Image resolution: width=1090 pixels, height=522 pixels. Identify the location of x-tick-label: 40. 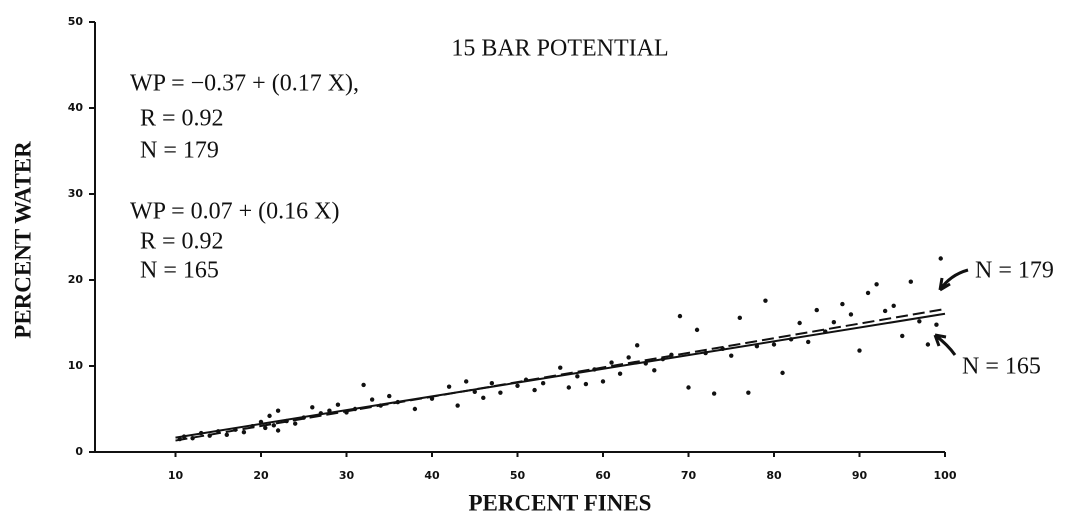
(432, 475).